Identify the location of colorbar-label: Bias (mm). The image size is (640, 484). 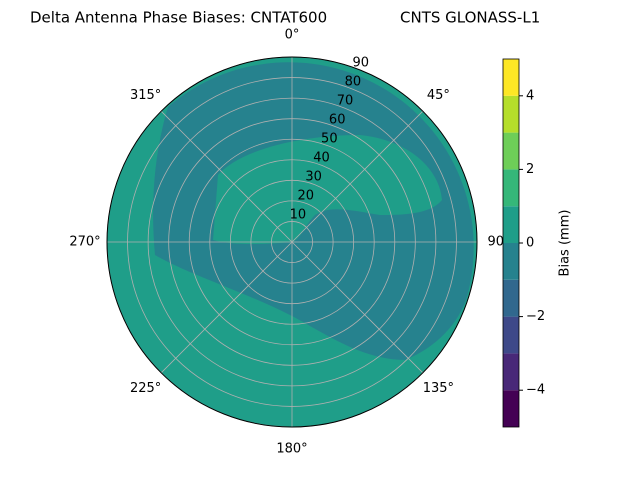
(565, 243).